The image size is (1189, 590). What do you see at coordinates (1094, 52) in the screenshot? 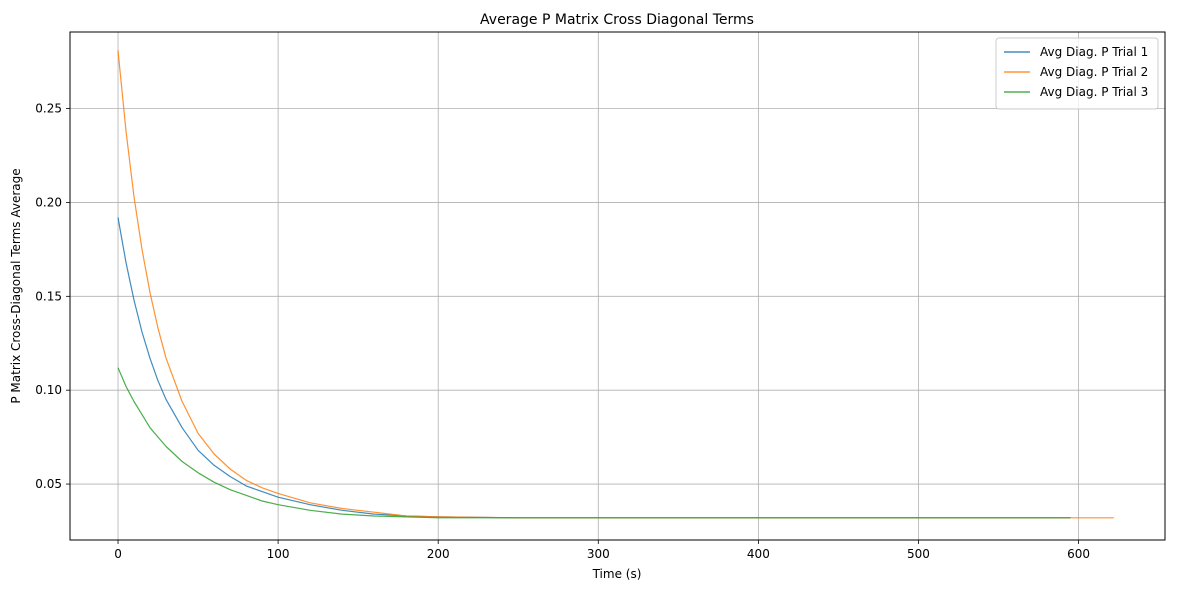
I see `legend-label: Avg Diag. P Trial 1` at bounding box center [1094, 52].